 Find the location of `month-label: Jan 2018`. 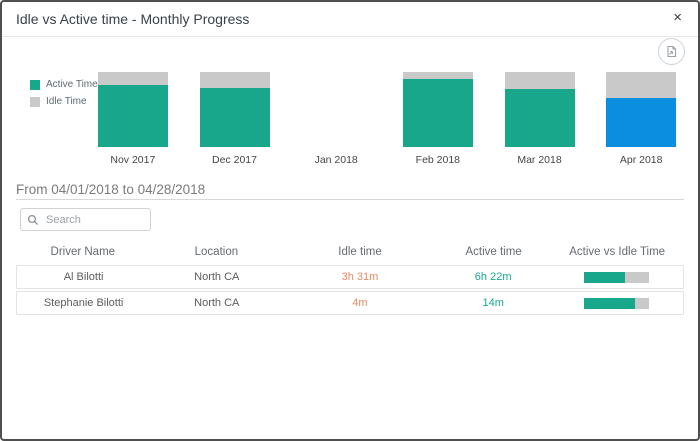

month-label: Jan 2018 is located at coordinates (336, 160).